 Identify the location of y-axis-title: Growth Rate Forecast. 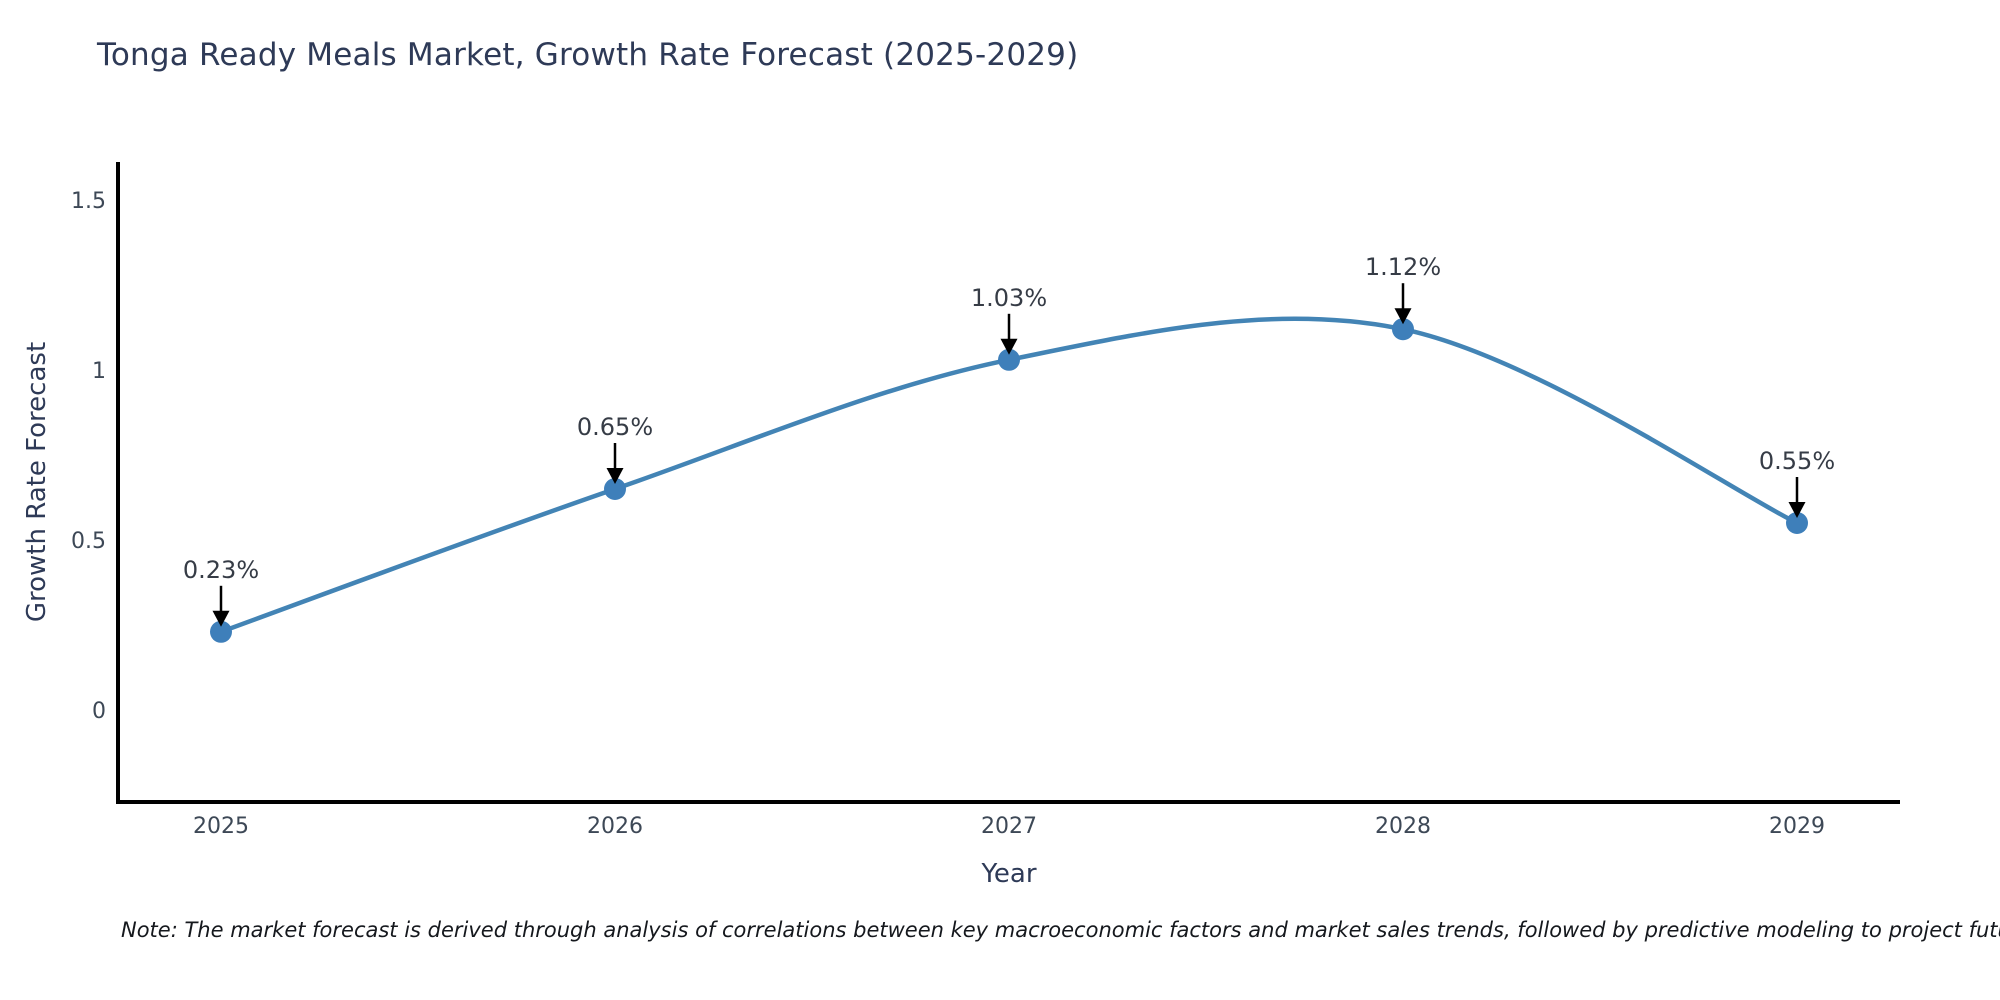
(37, 482).